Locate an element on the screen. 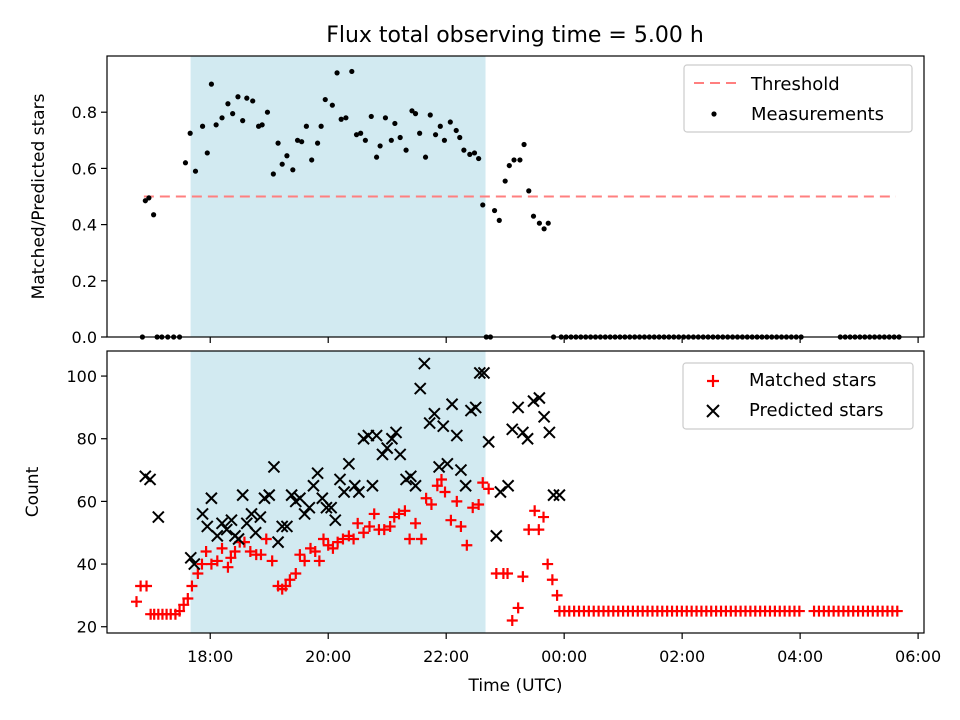 Image resolution: width=960 pixels, height=720 pixels. legend-predicted-label: Predicted stars is located at coordinates (816, 410).